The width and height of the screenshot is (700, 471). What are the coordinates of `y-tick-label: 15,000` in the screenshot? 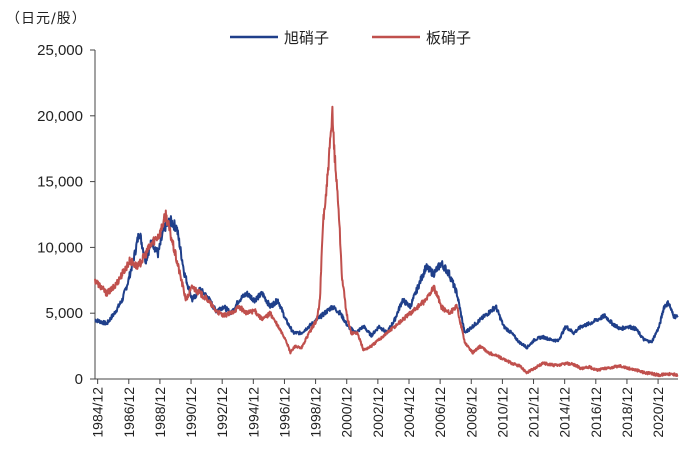 It's located at (60, 182).